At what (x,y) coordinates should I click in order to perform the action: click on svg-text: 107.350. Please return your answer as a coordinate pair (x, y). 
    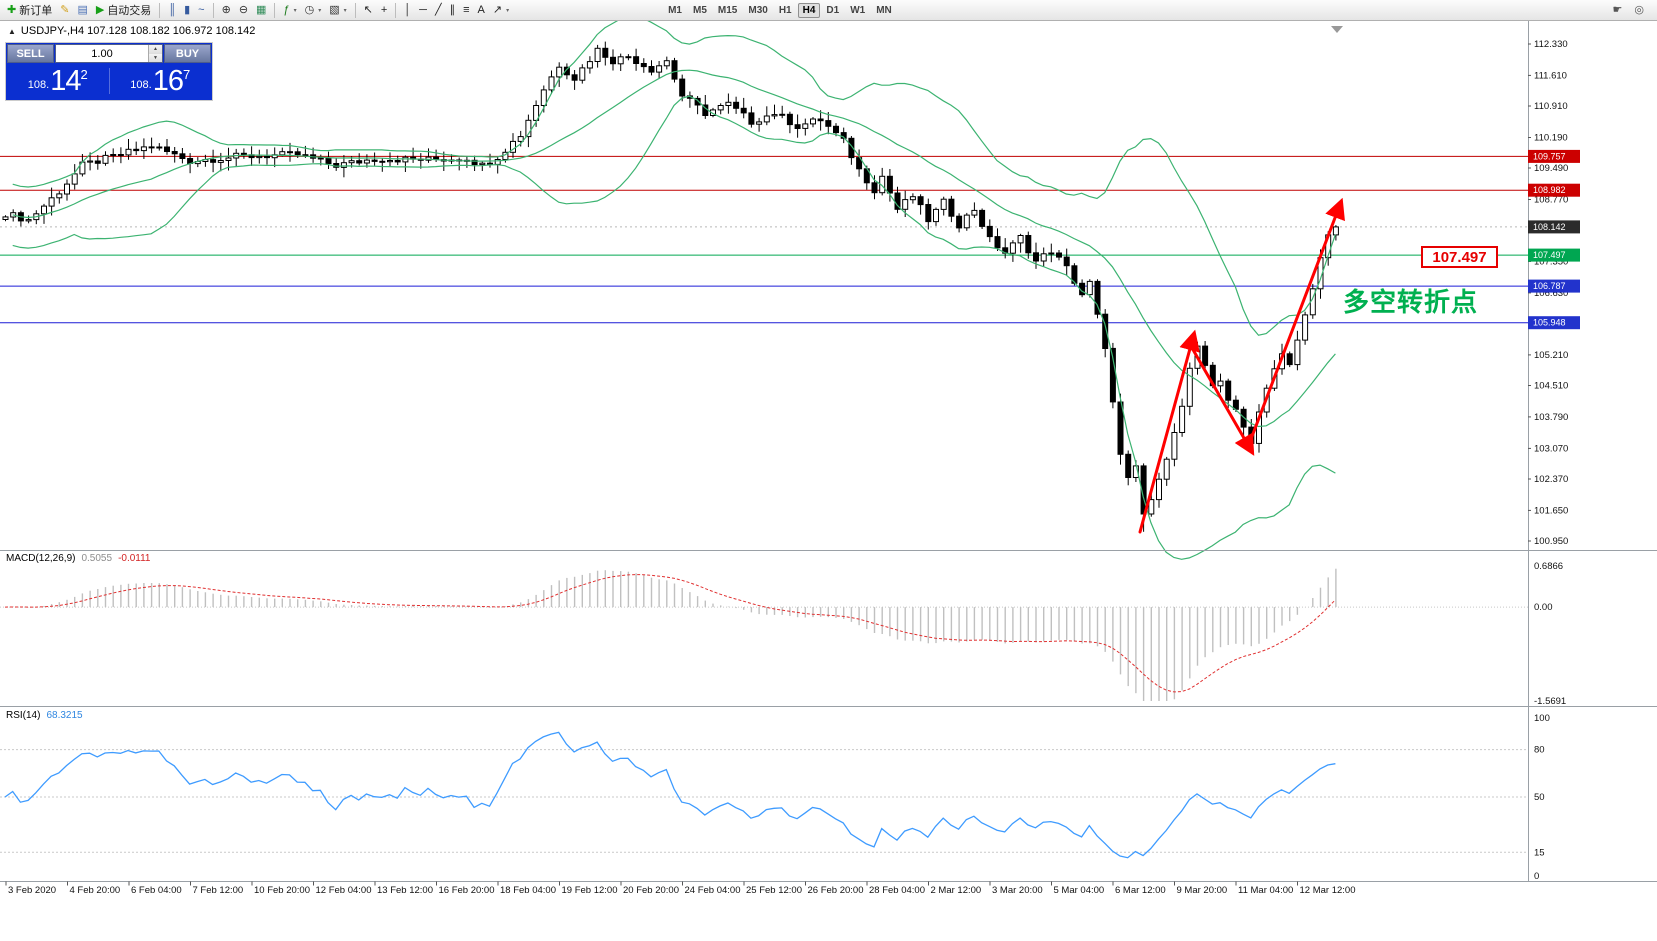
    Looking at the image, I should click on (1551, 262).